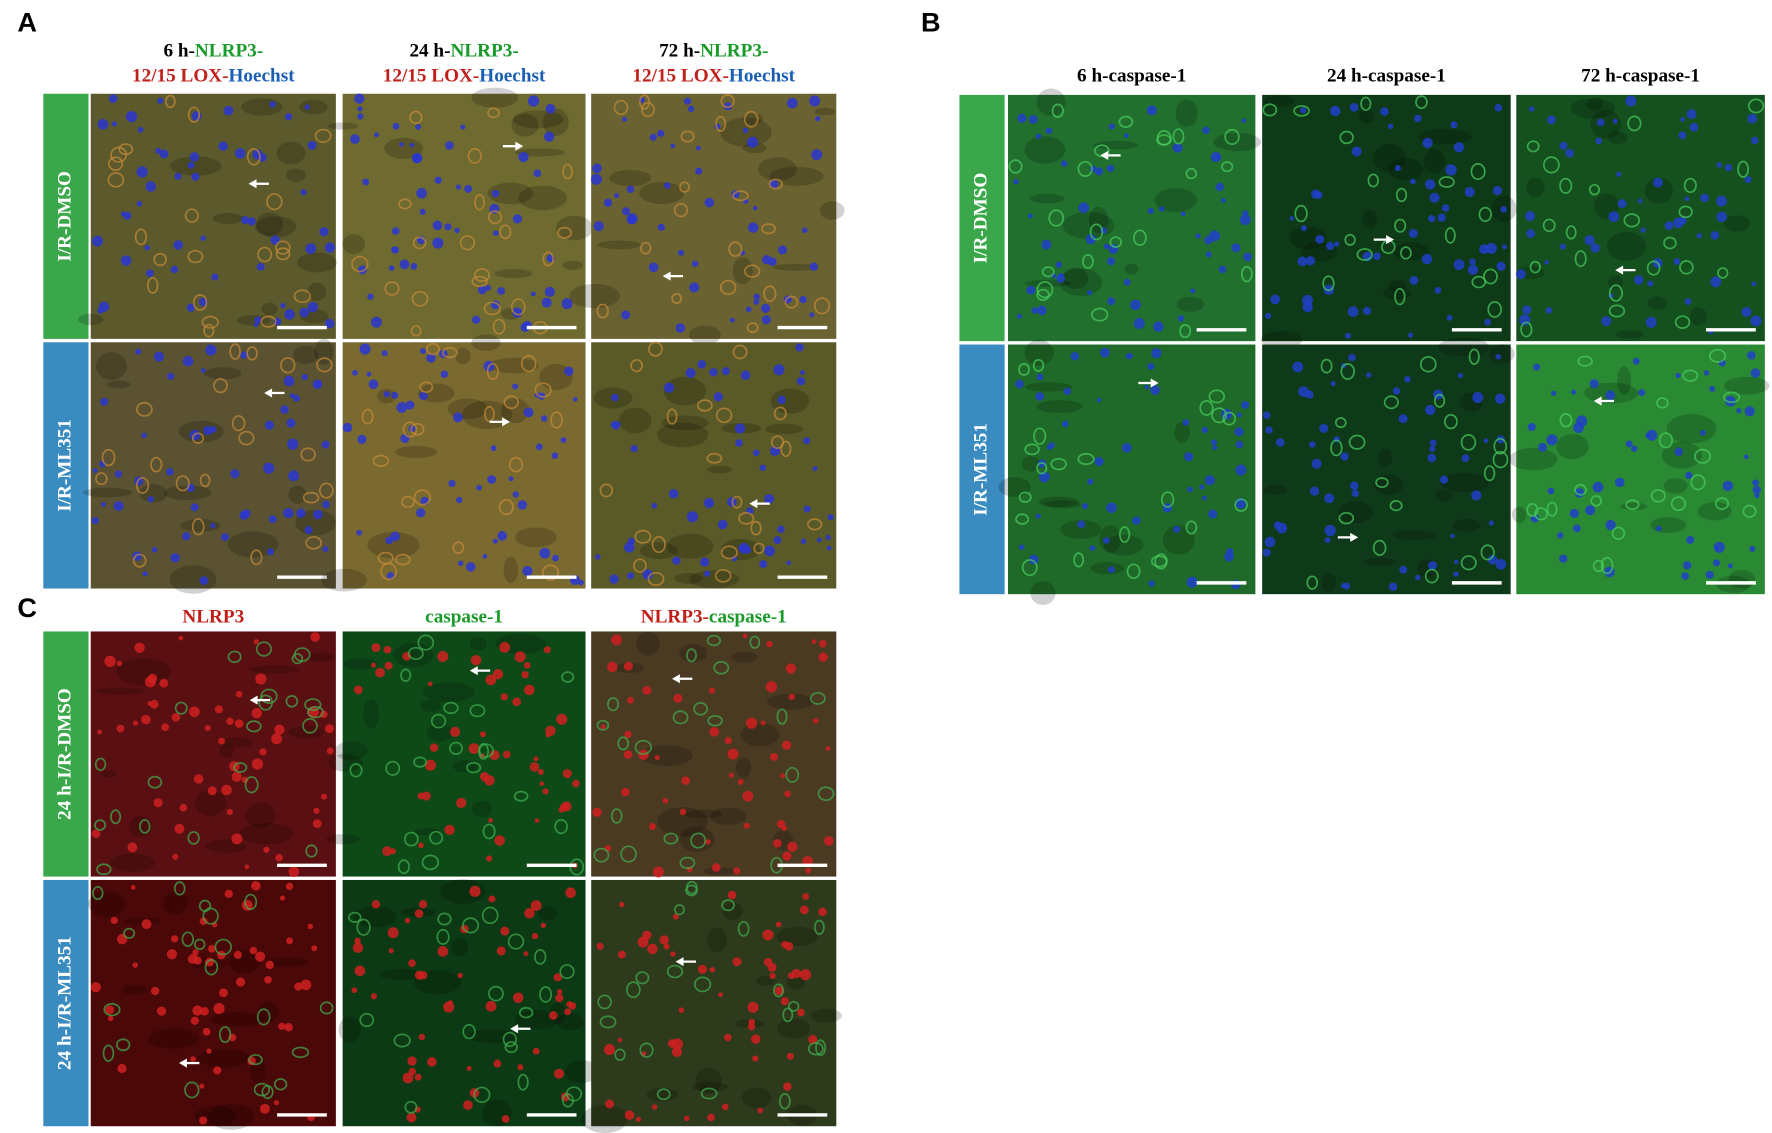 This screenshot has height=1133, width=1772. I want to click on column-header: NLRP3, so click(213, 616).